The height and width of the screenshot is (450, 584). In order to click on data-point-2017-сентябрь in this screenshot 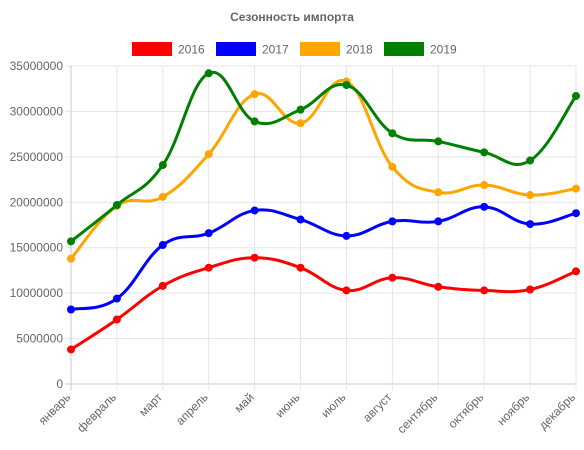, I will do `click(438, 221)`.